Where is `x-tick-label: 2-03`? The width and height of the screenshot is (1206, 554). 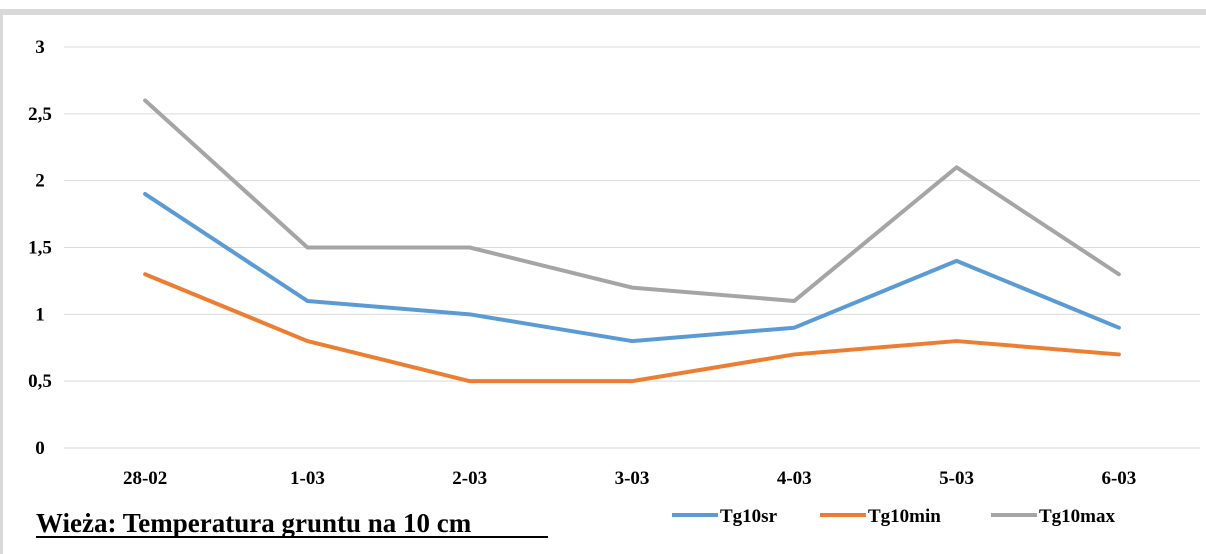
x-tick-label: 2-03 is located at coordinates (469, 478).